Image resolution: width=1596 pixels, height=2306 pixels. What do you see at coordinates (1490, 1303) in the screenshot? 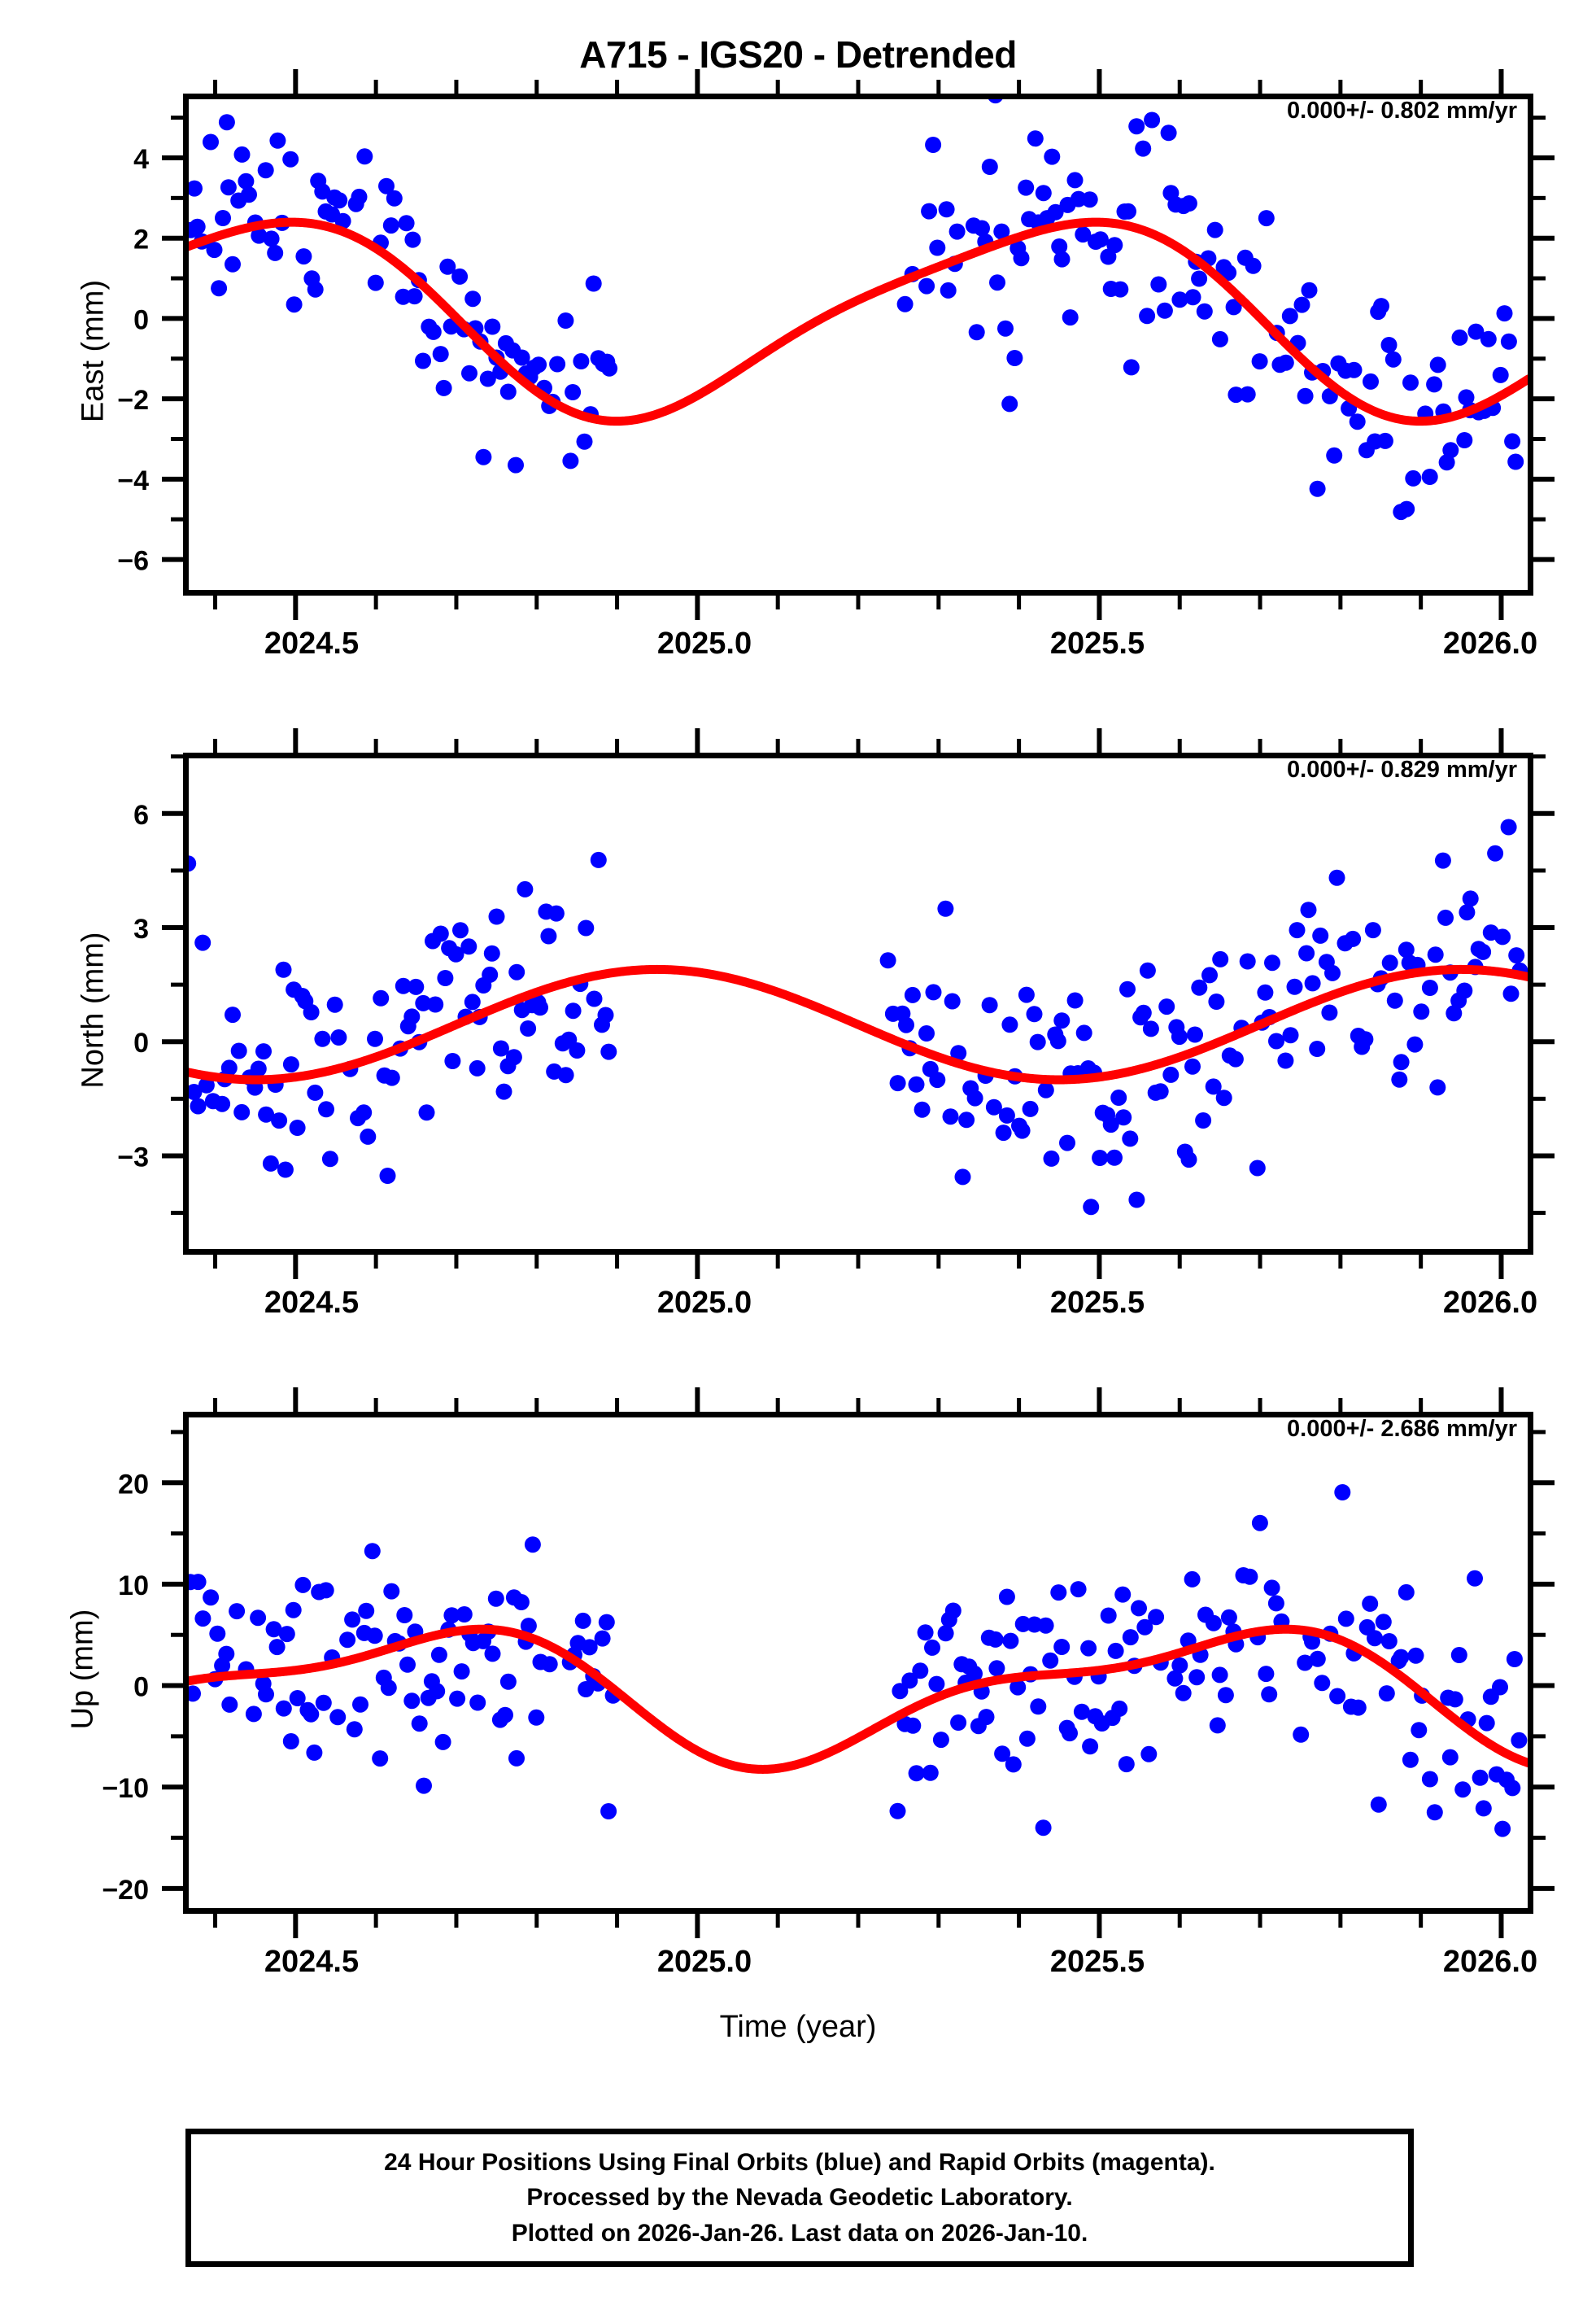
I see `xtick-north-3: 2026.0` at bounding box center [1490, 1303].